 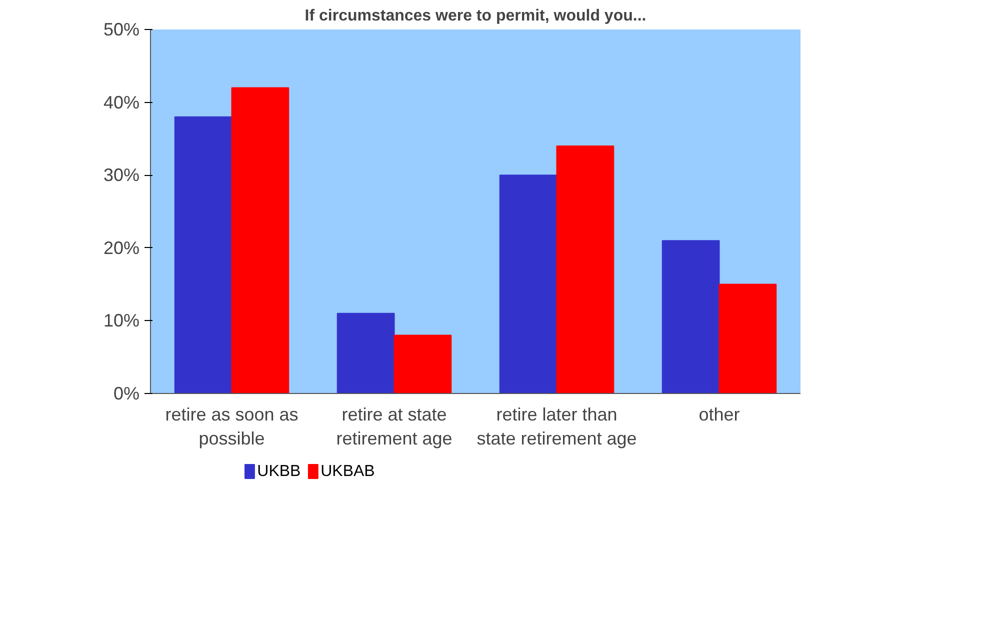 I want to click on y-tick-label: 40%, so click(x=121, y=102).